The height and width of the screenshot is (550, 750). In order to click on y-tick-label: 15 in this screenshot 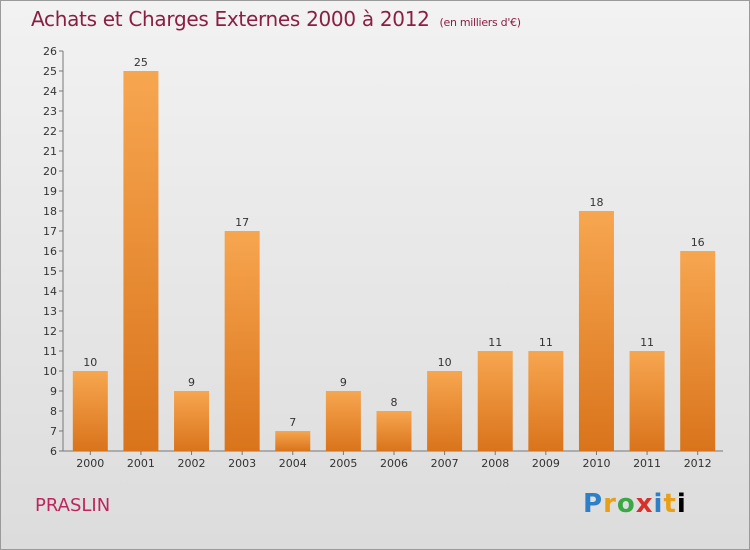, I will do `click(50, 271)`.